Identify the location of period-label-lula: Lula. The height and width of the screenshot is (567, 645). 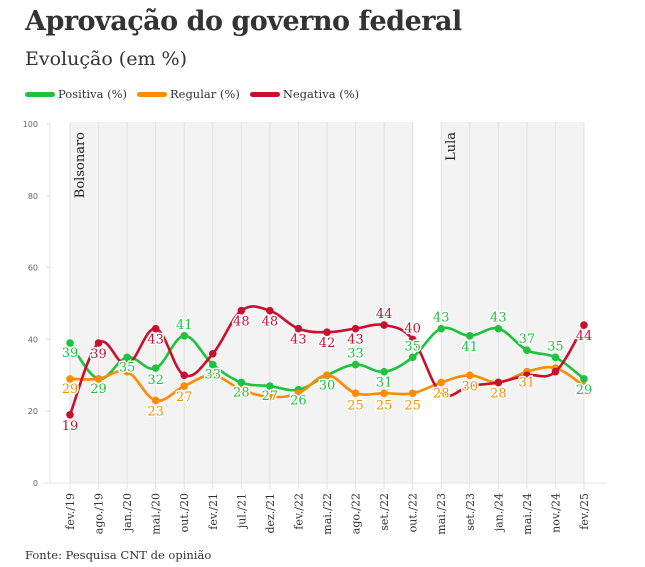
(451, 146).